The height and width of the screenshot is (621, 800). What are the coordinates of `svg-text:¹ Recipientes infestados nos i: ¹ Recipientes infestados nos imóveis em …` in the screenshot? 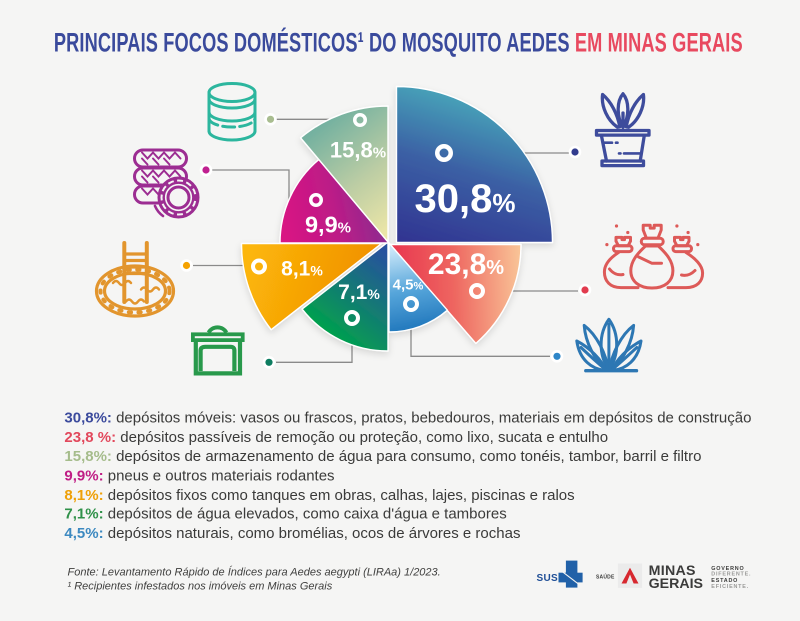 It's located at (200, 587).